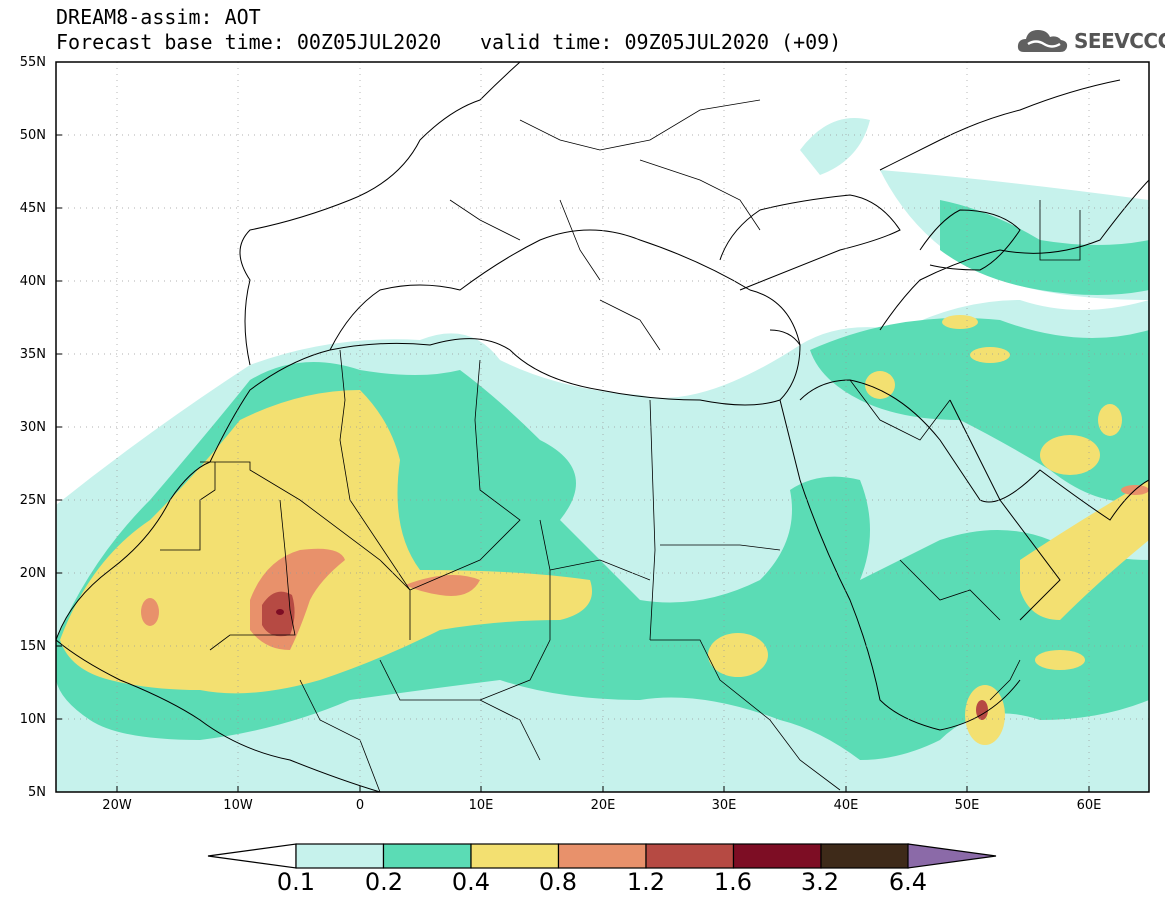 The image size is (1165, 905). What do you see at coordinates (249, 42) in the screenshot?
I see `forecast-base-time: Forecast base time: 00Z05JUL2020` at bounding box center [249, 42].